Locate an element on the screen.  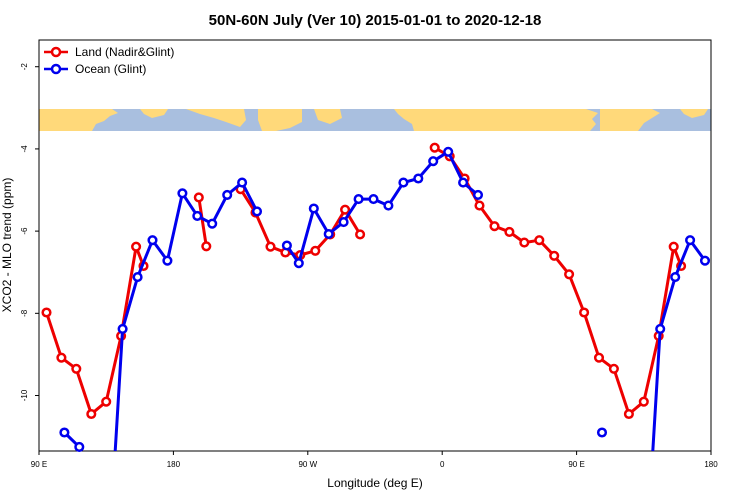
x-tick-label: 0 is located at coordinates (442, 464).